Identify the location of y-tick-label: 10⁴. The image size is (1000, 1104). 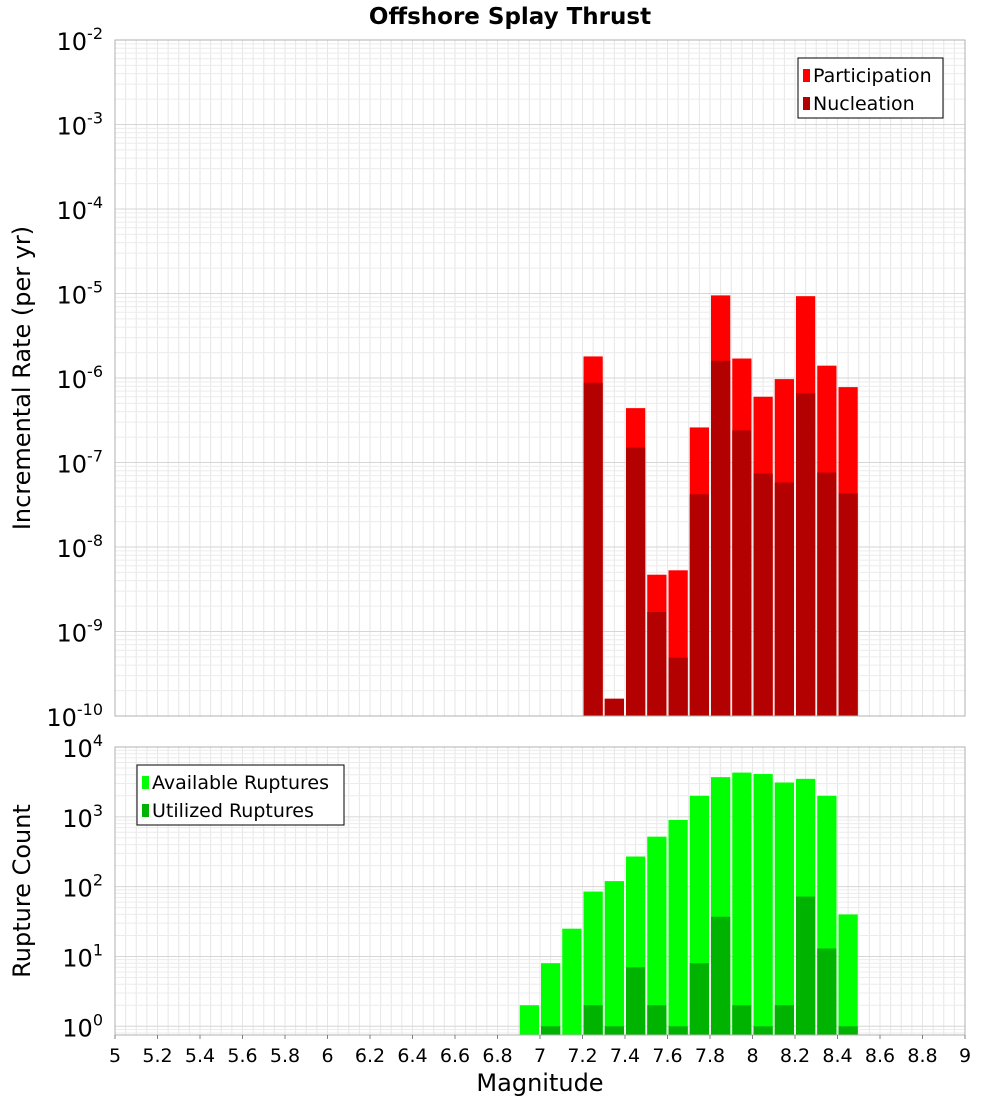
(82, 747).